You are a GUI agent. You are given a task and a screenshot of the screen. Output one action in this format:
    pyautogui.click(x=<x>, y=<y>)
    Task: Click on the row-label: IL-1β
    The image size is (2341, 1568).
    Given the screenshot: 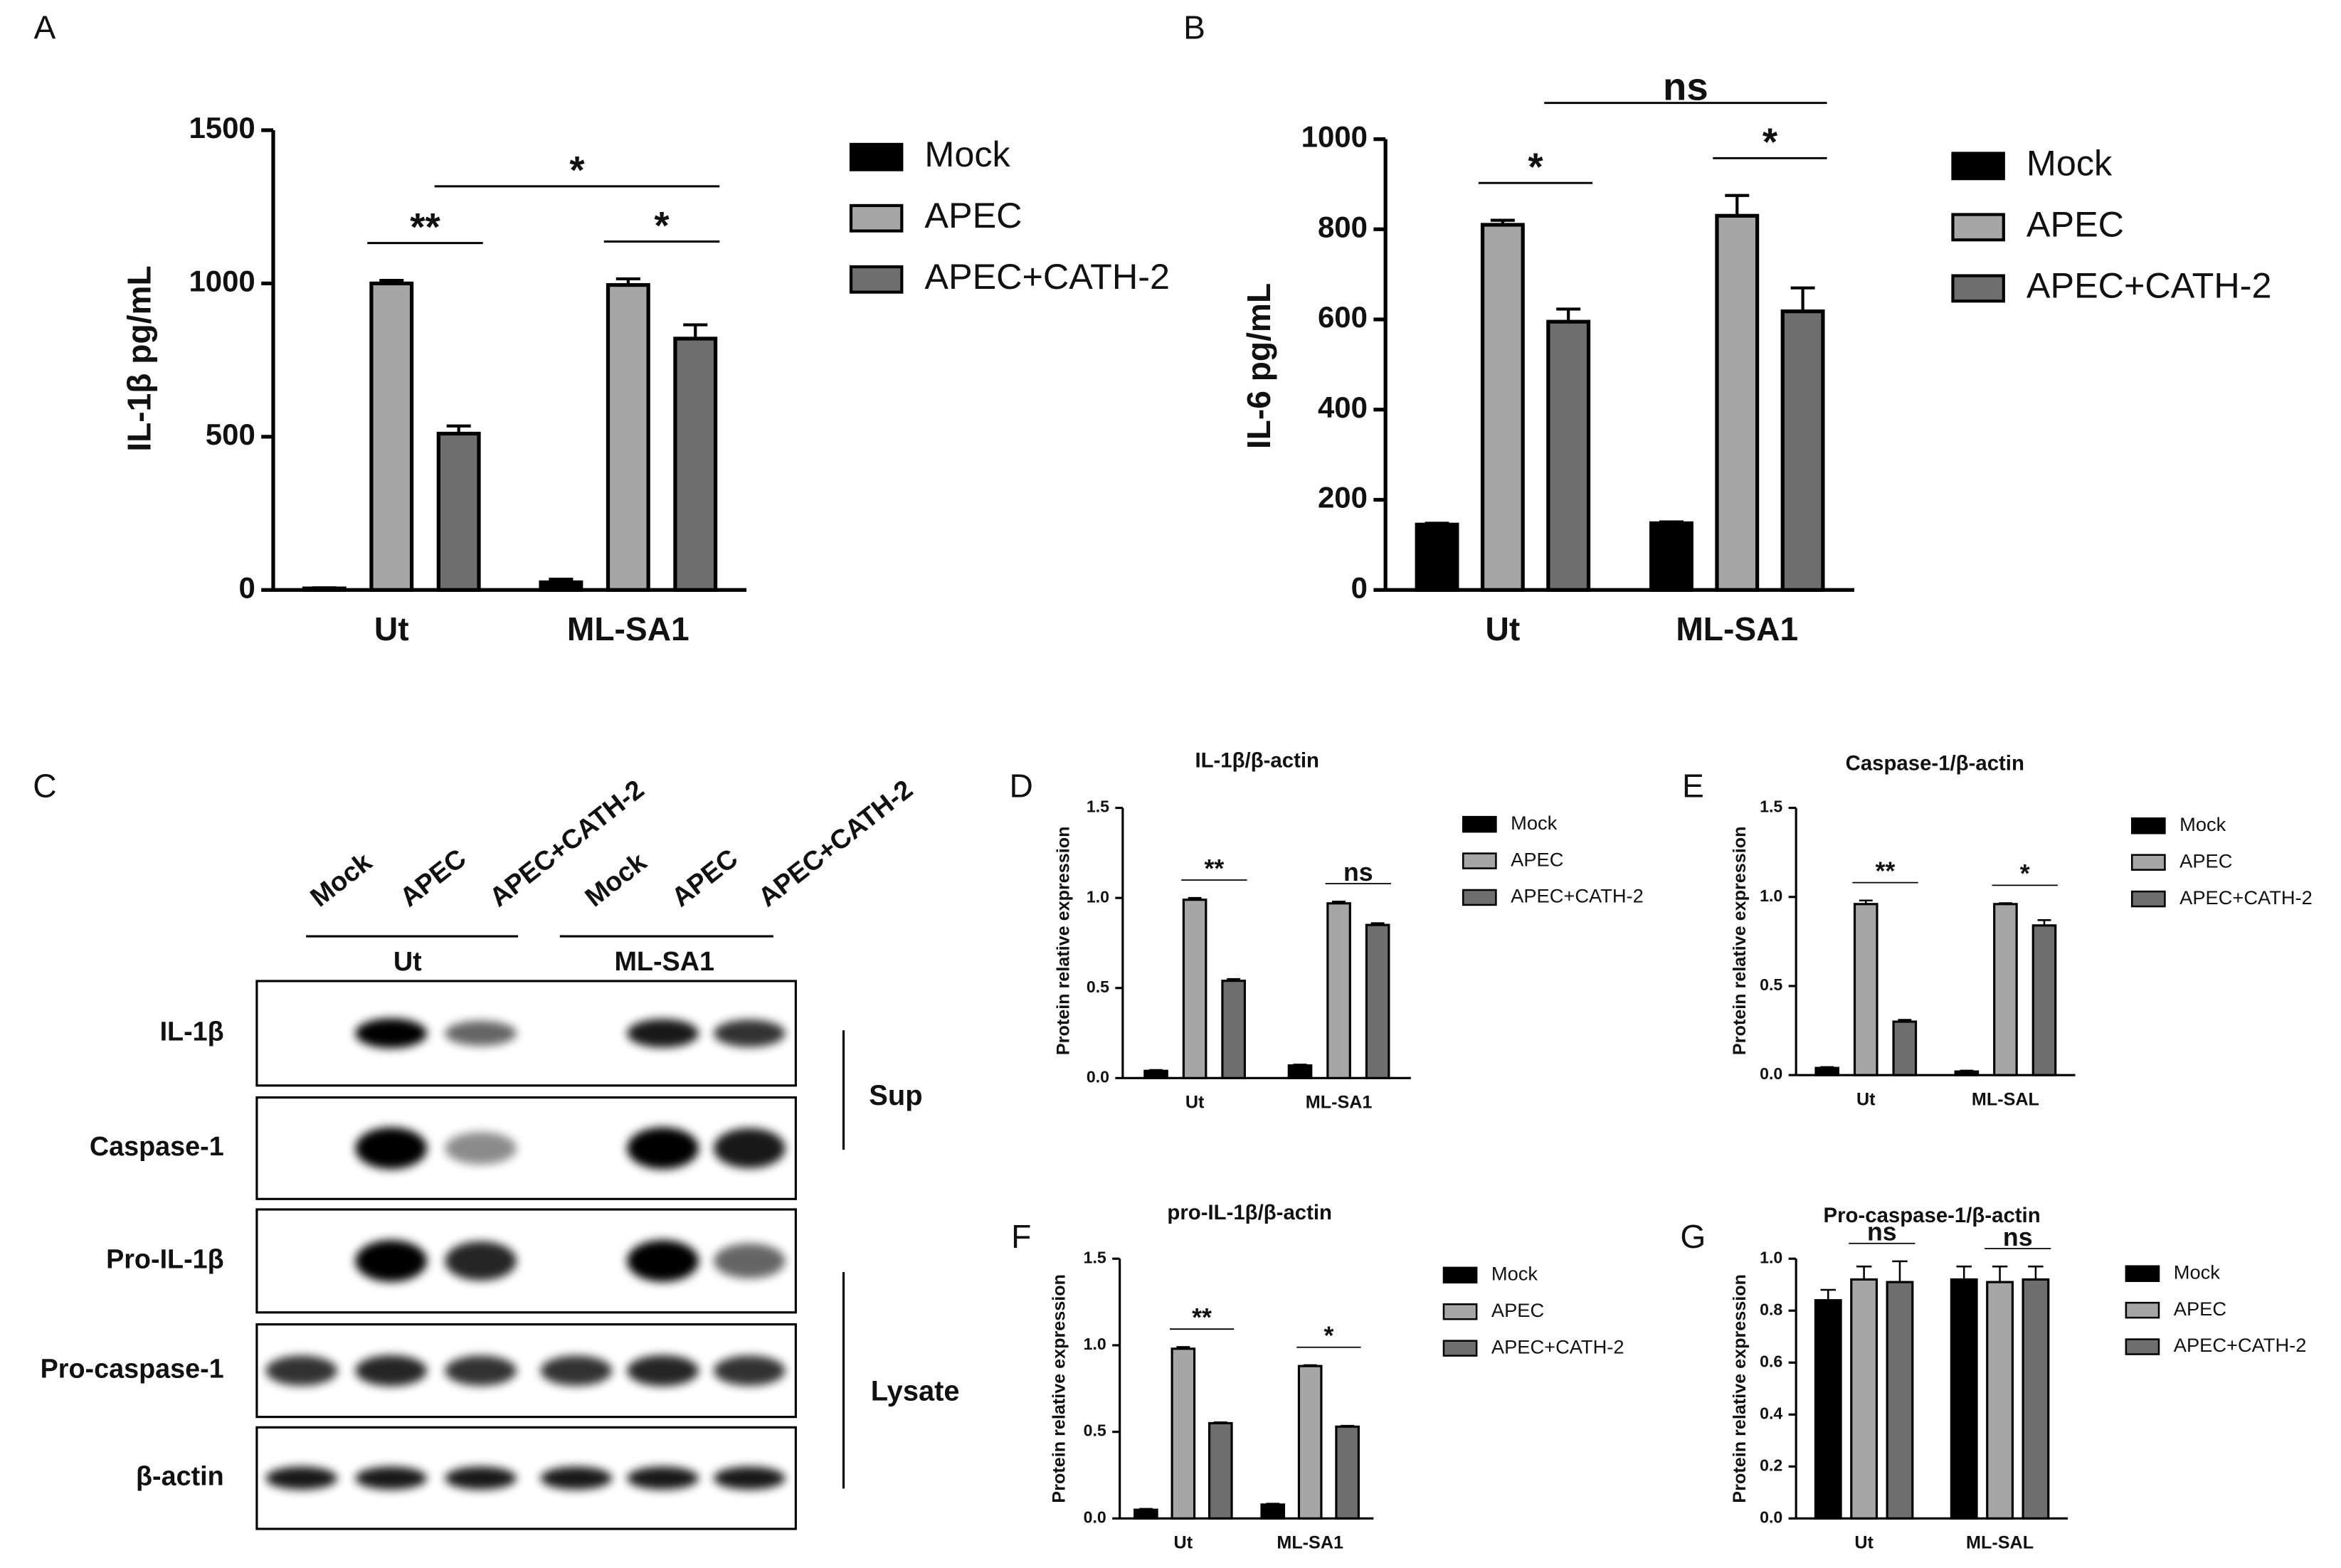 What is the action you would take?
    pyautogui.click(x=192, y=1032)
    